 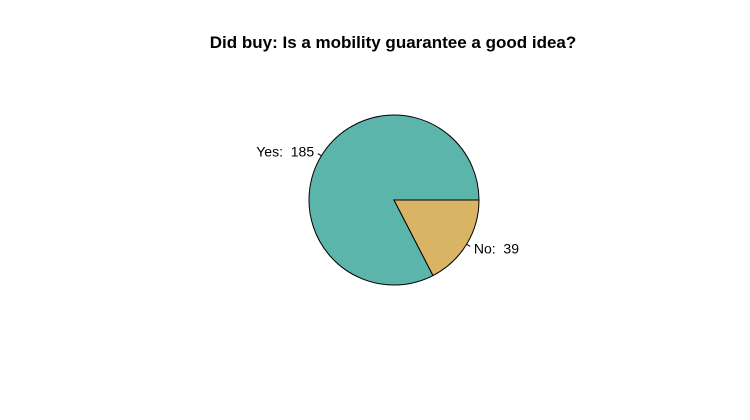 I want to click on pie-slices, so click(x=394, y=200).